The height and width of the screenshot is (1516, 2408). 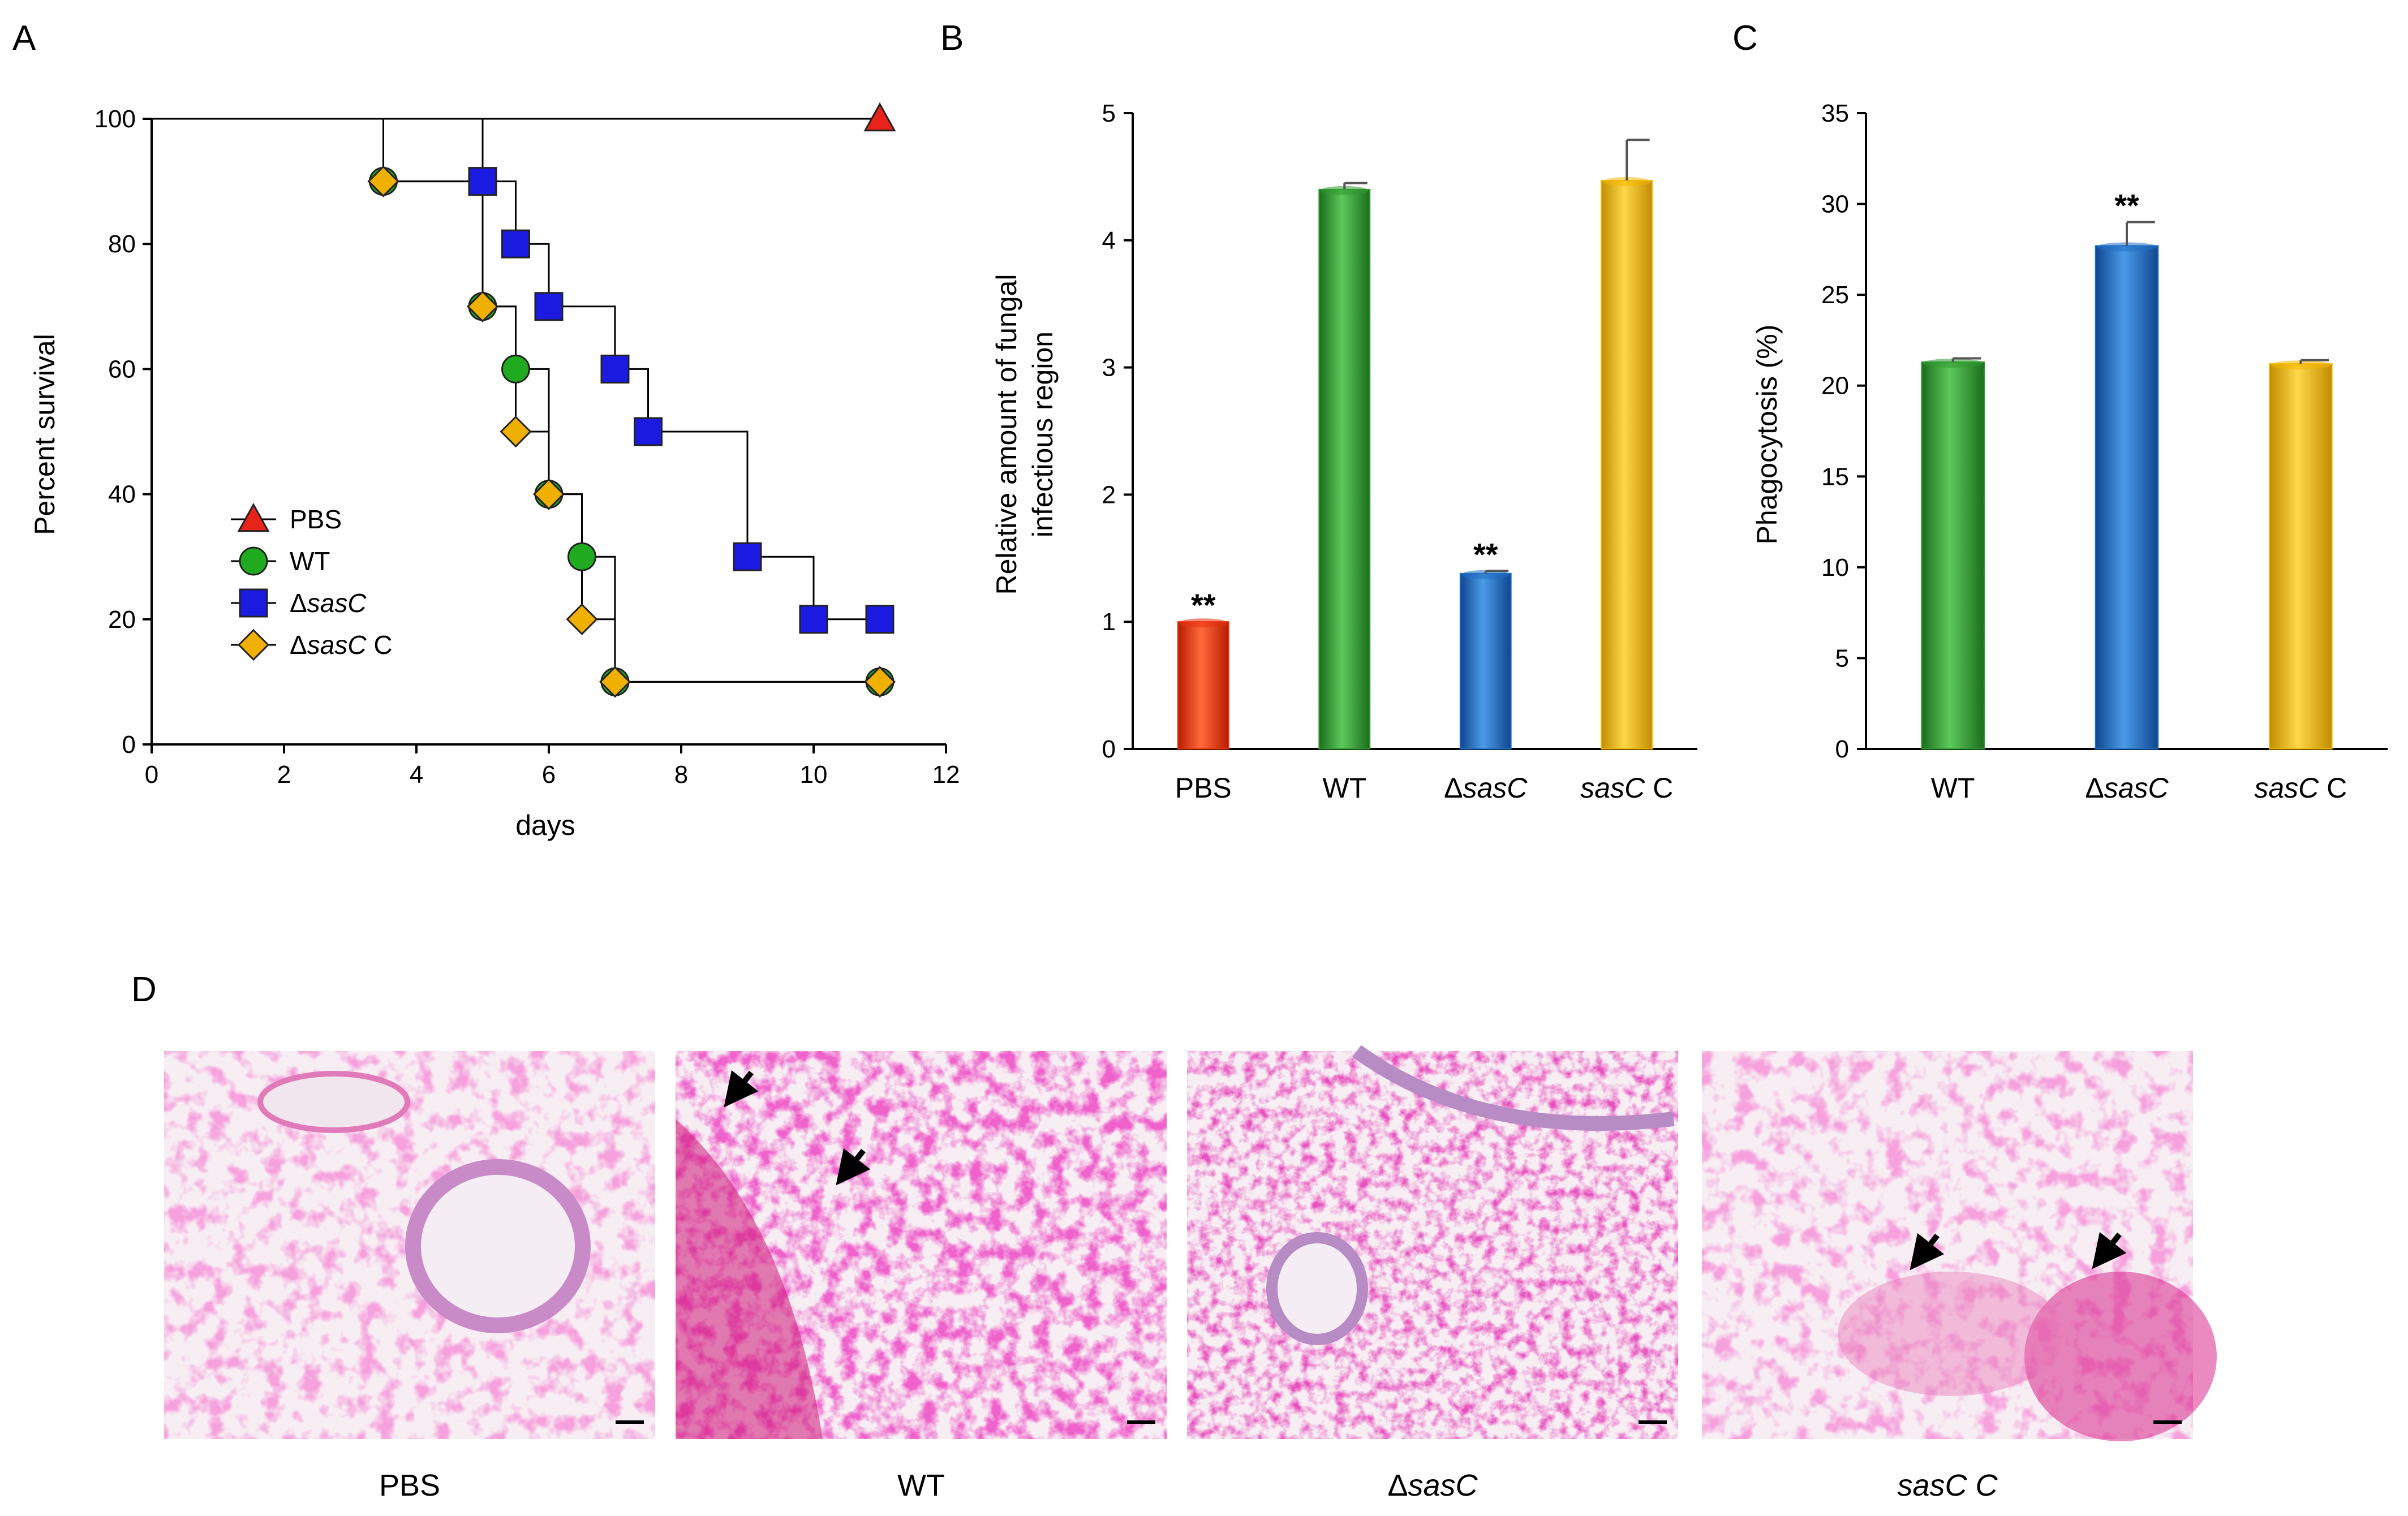 I want to click on micrograph-label-3: sasC C, so click(x=1947, y=1485).